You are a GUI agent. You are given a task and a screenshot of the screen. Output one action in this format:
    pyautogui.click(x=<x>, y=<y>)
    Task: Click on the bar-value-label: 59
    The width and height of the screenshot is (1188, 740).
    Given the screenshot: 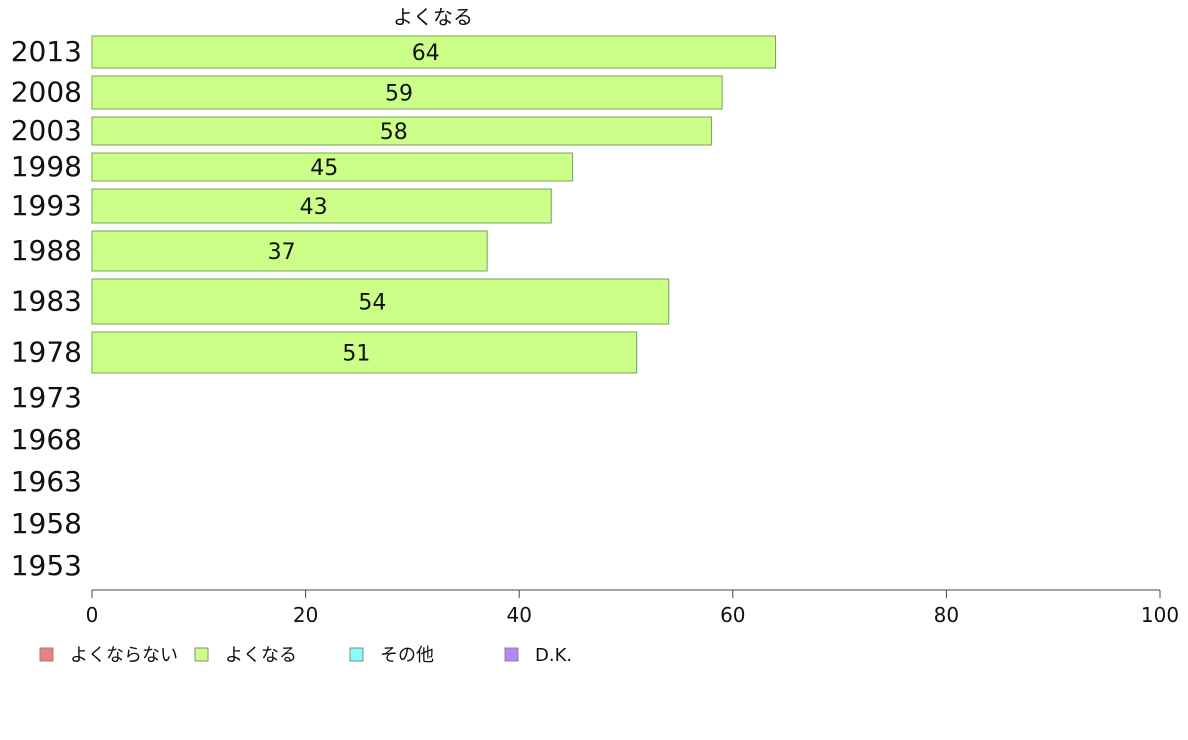 What is the action you would take?
    pyautogui.click(x=399, y=94)
    